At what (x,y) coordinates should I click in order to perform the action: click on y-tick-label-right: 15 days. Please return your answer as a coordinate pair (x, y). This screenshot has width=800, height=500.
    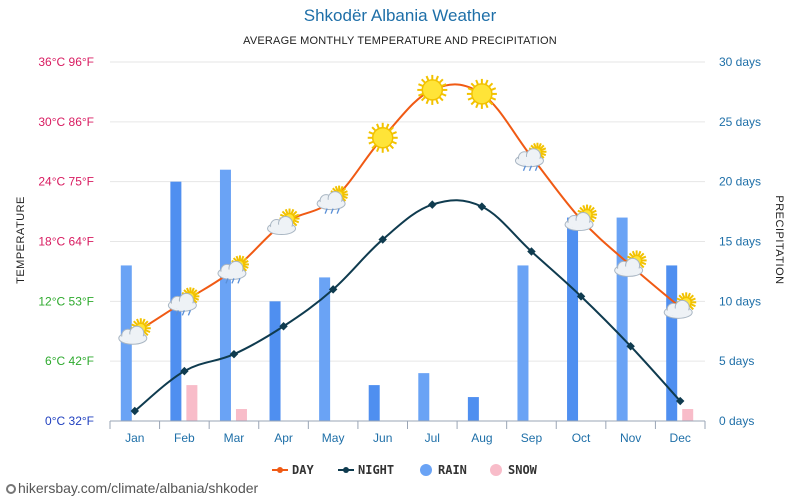
    Looking at the image, I should click on (740, 242).